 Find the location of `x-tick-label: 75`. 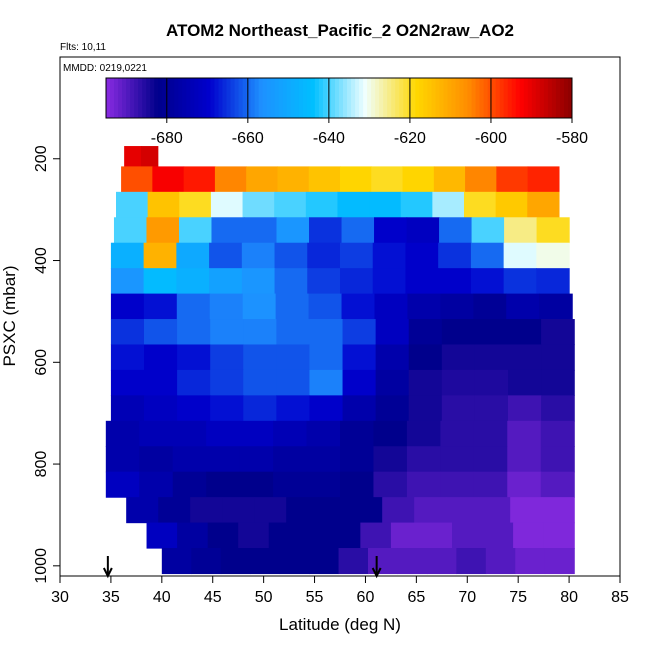

x-tick-label: 75 is located at coordinates (518, 597).